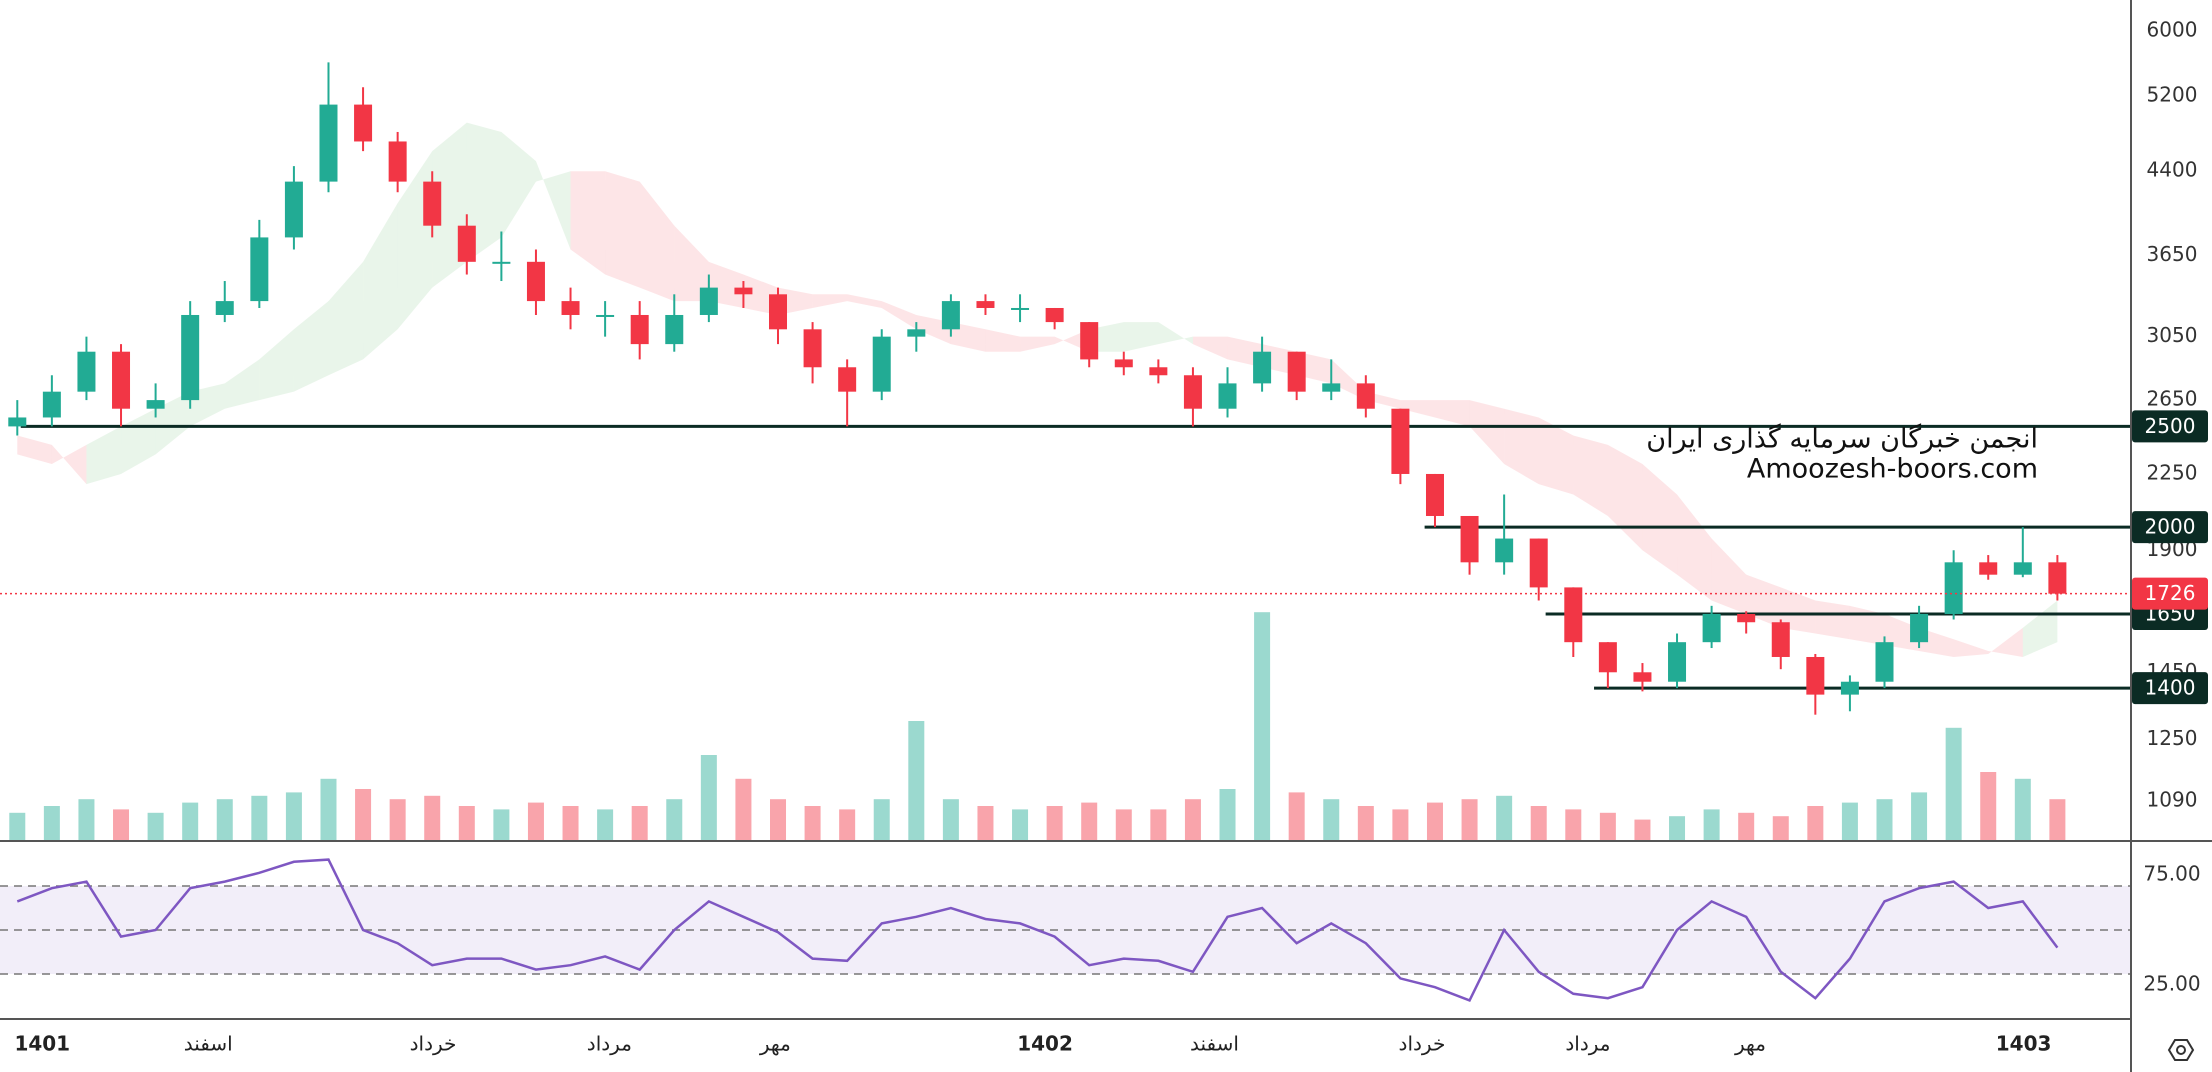 Image resolution: width=2212 pixels, height=1072 pixels. Describe the element at coordinates (2172, 738) in the screenshot. I see `y-tick-label: 1250` at that location.